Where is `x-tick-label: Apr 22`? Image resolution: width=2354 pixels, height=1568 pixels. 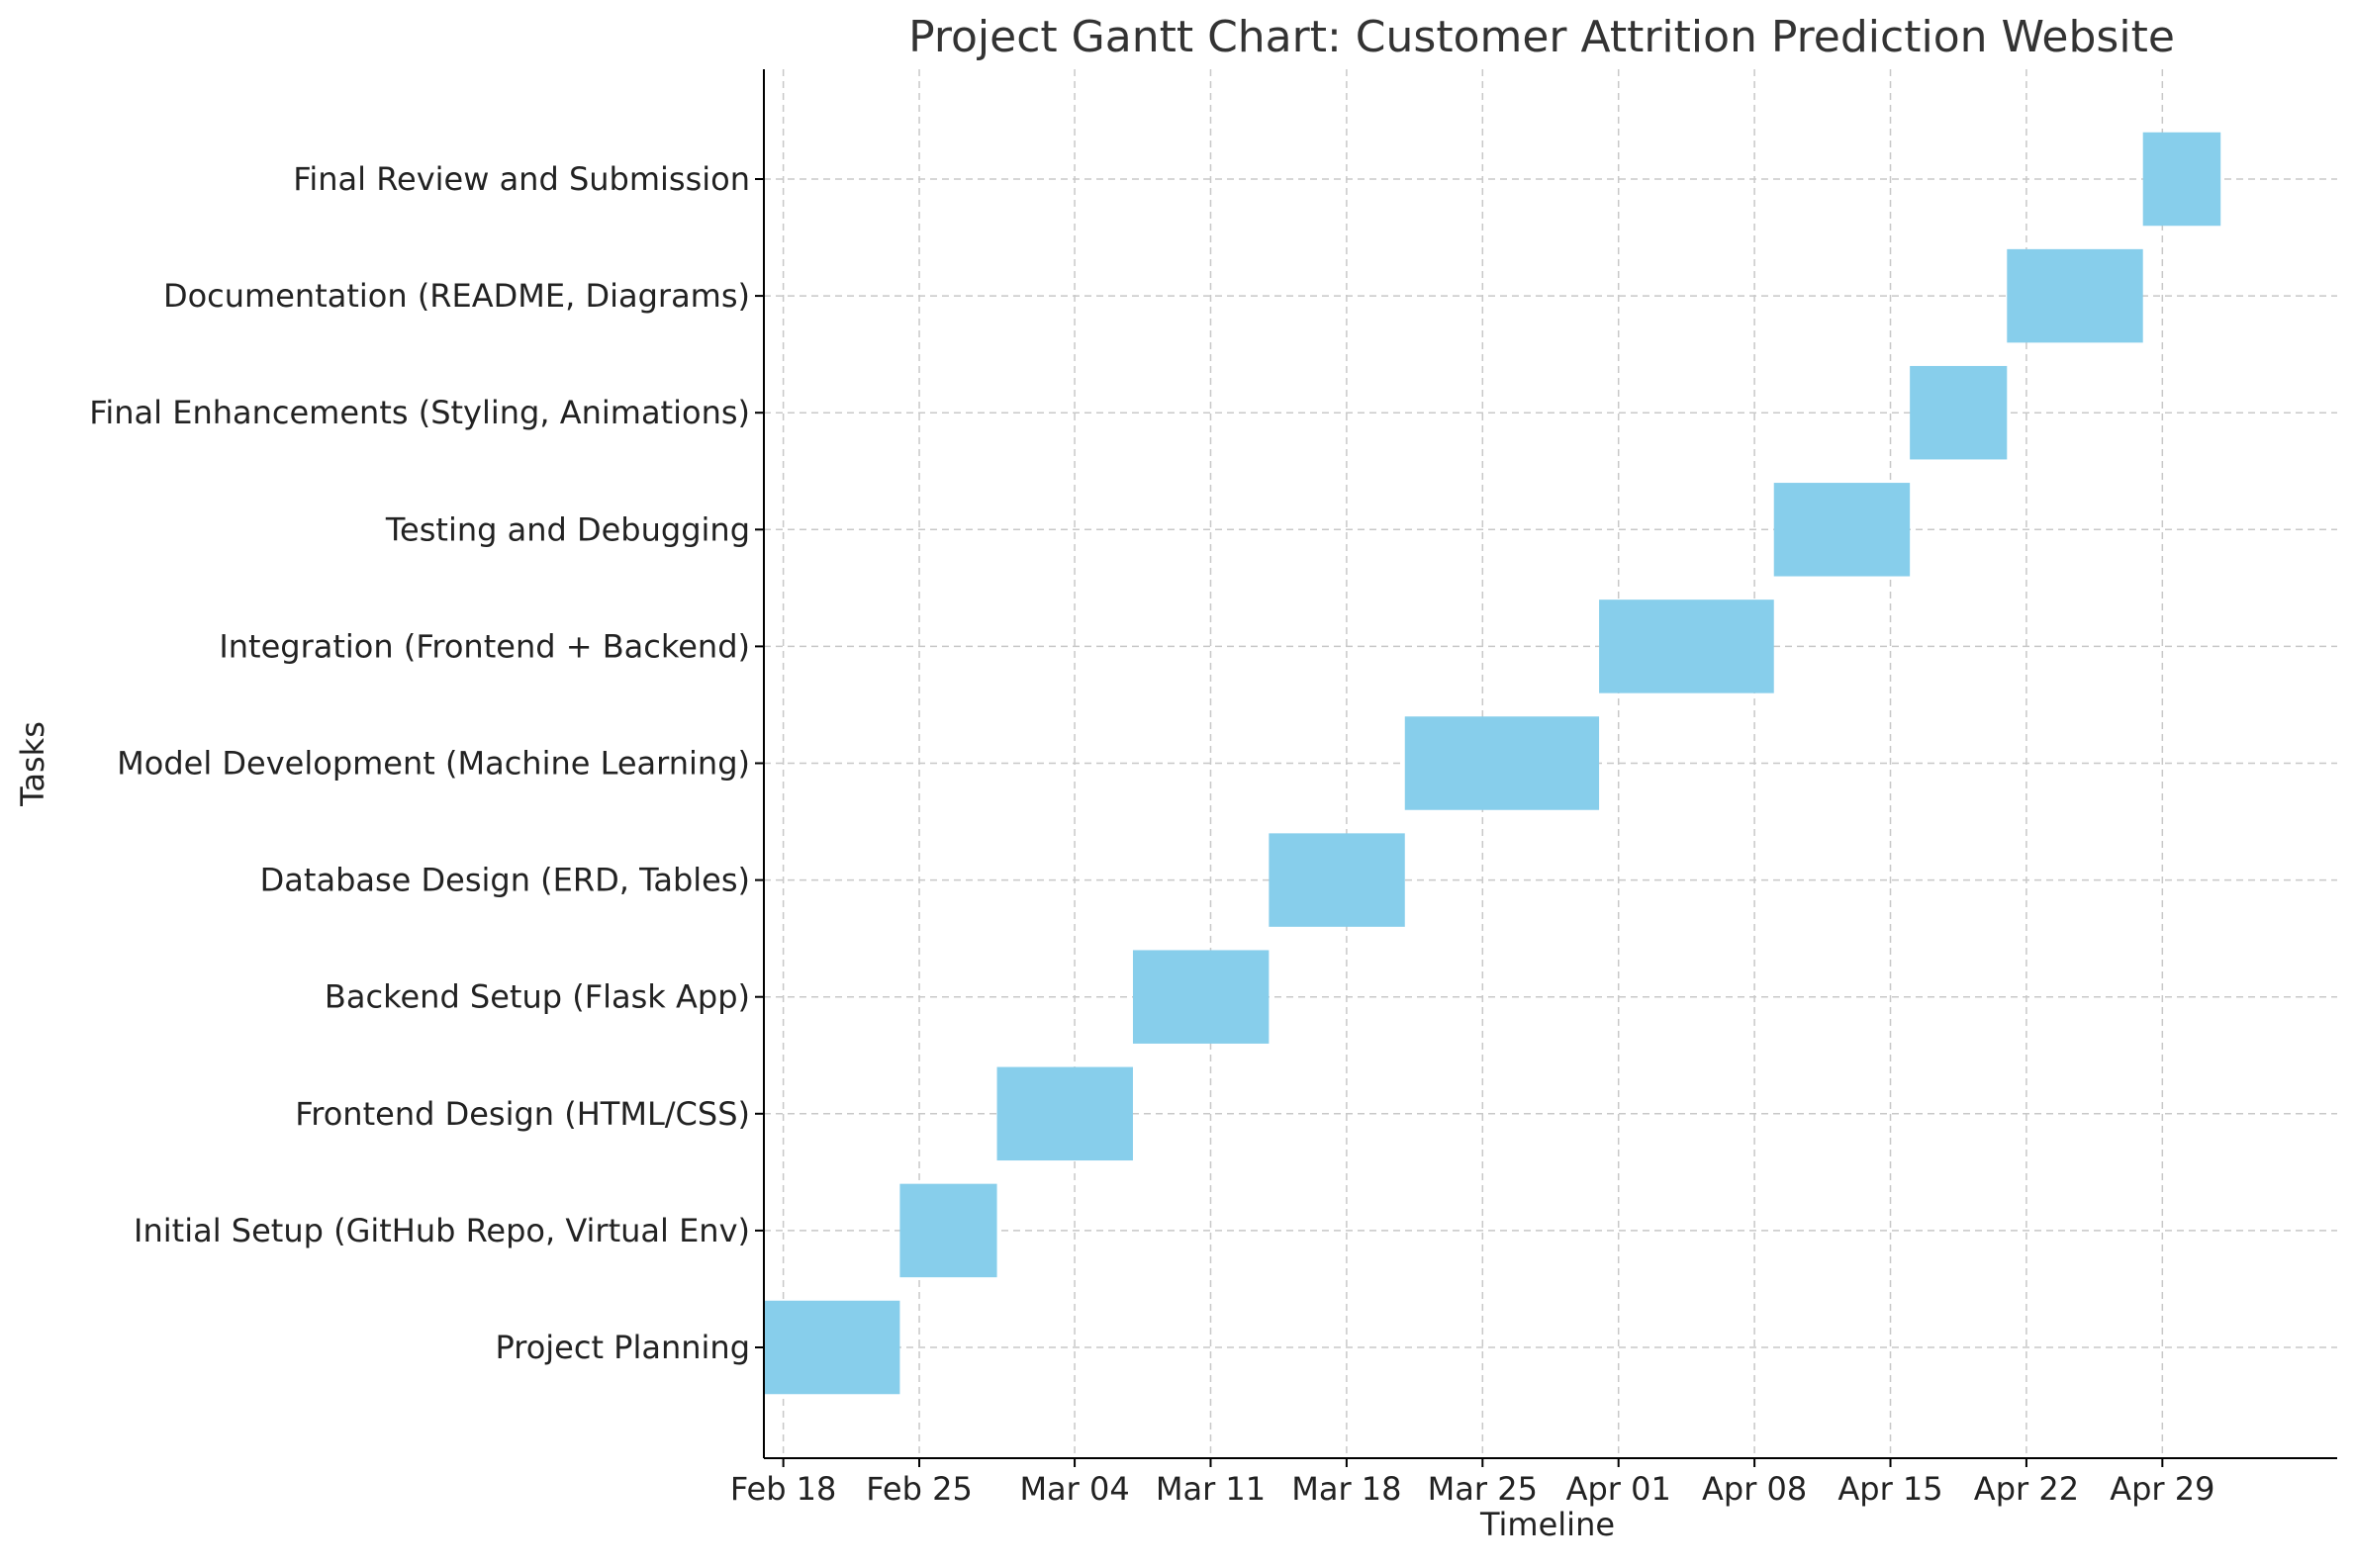
x-tick-label: Apr 22 is located at coordinates (2027, 1489).